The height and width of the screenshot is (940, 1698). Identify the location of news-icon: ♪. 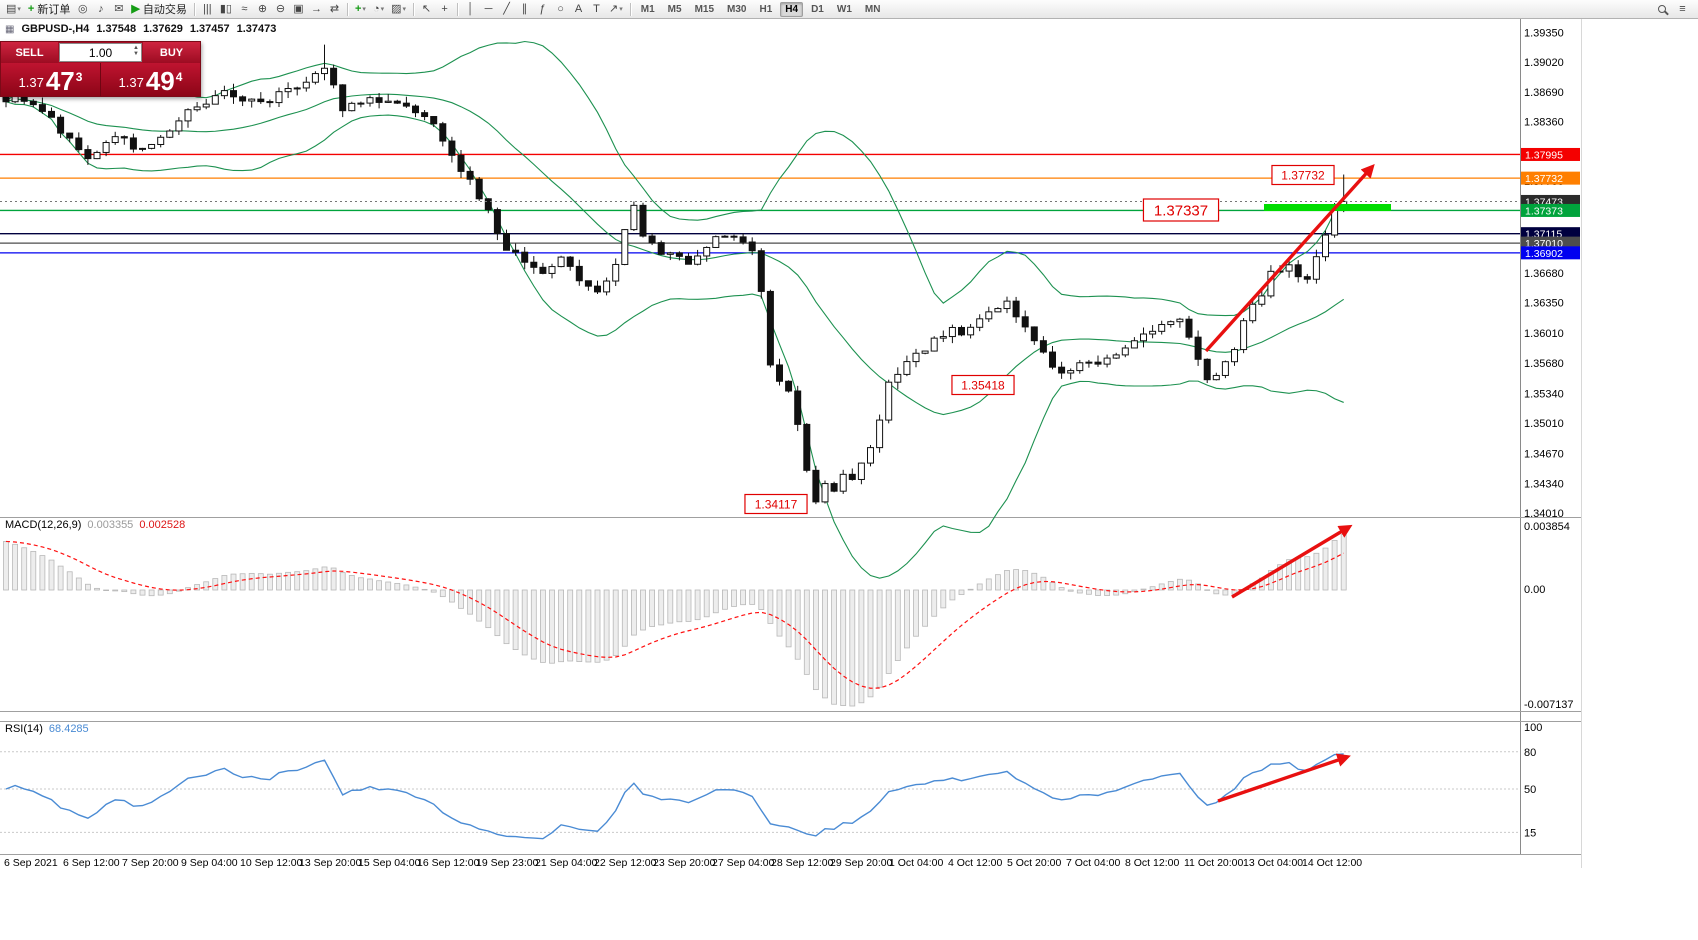
(100, 9).